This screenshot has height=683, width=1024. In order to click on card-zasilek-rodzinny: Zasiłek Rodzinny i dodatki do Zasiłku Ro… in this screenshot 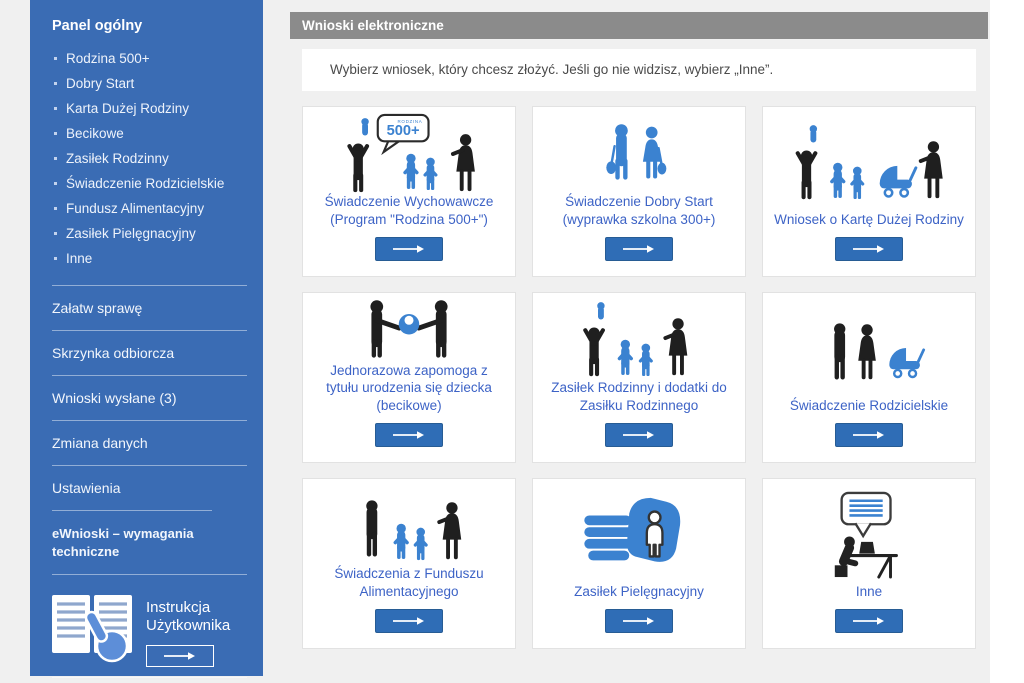, I will do `click(639, 377)`.